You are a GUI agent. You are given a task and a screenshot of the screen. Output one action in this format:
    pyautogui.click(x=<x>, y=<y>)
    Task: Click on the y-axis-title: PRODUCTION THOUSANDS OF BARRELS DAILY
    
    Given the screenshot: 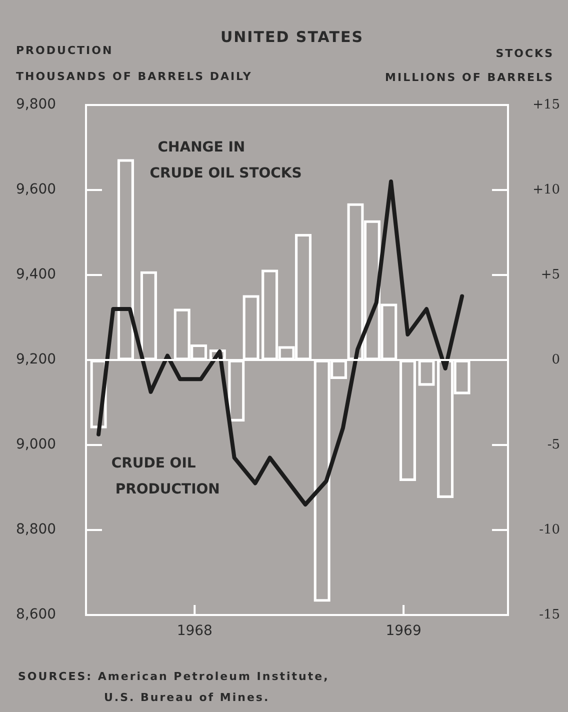 What is the action you would take?
    pyautogui.click(x=134, y=63)
    